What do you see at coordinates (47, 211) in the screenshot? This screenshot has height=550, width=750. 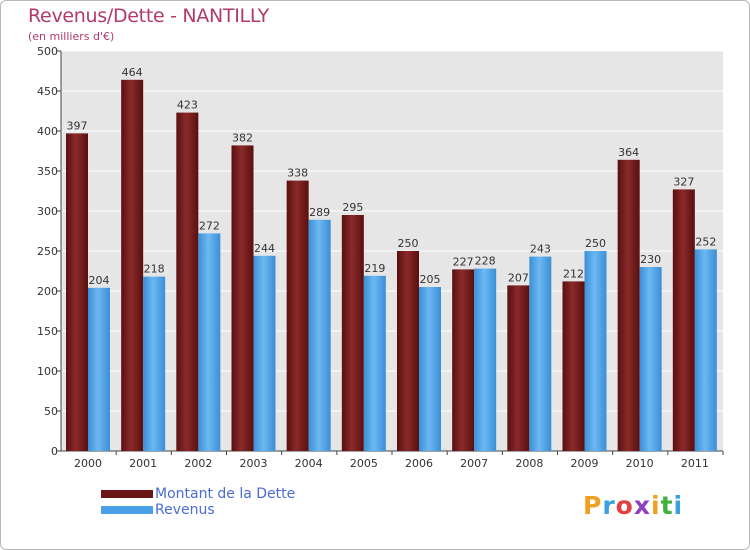 I see `y-tick-label: 300` at bounding box center [47, 211].